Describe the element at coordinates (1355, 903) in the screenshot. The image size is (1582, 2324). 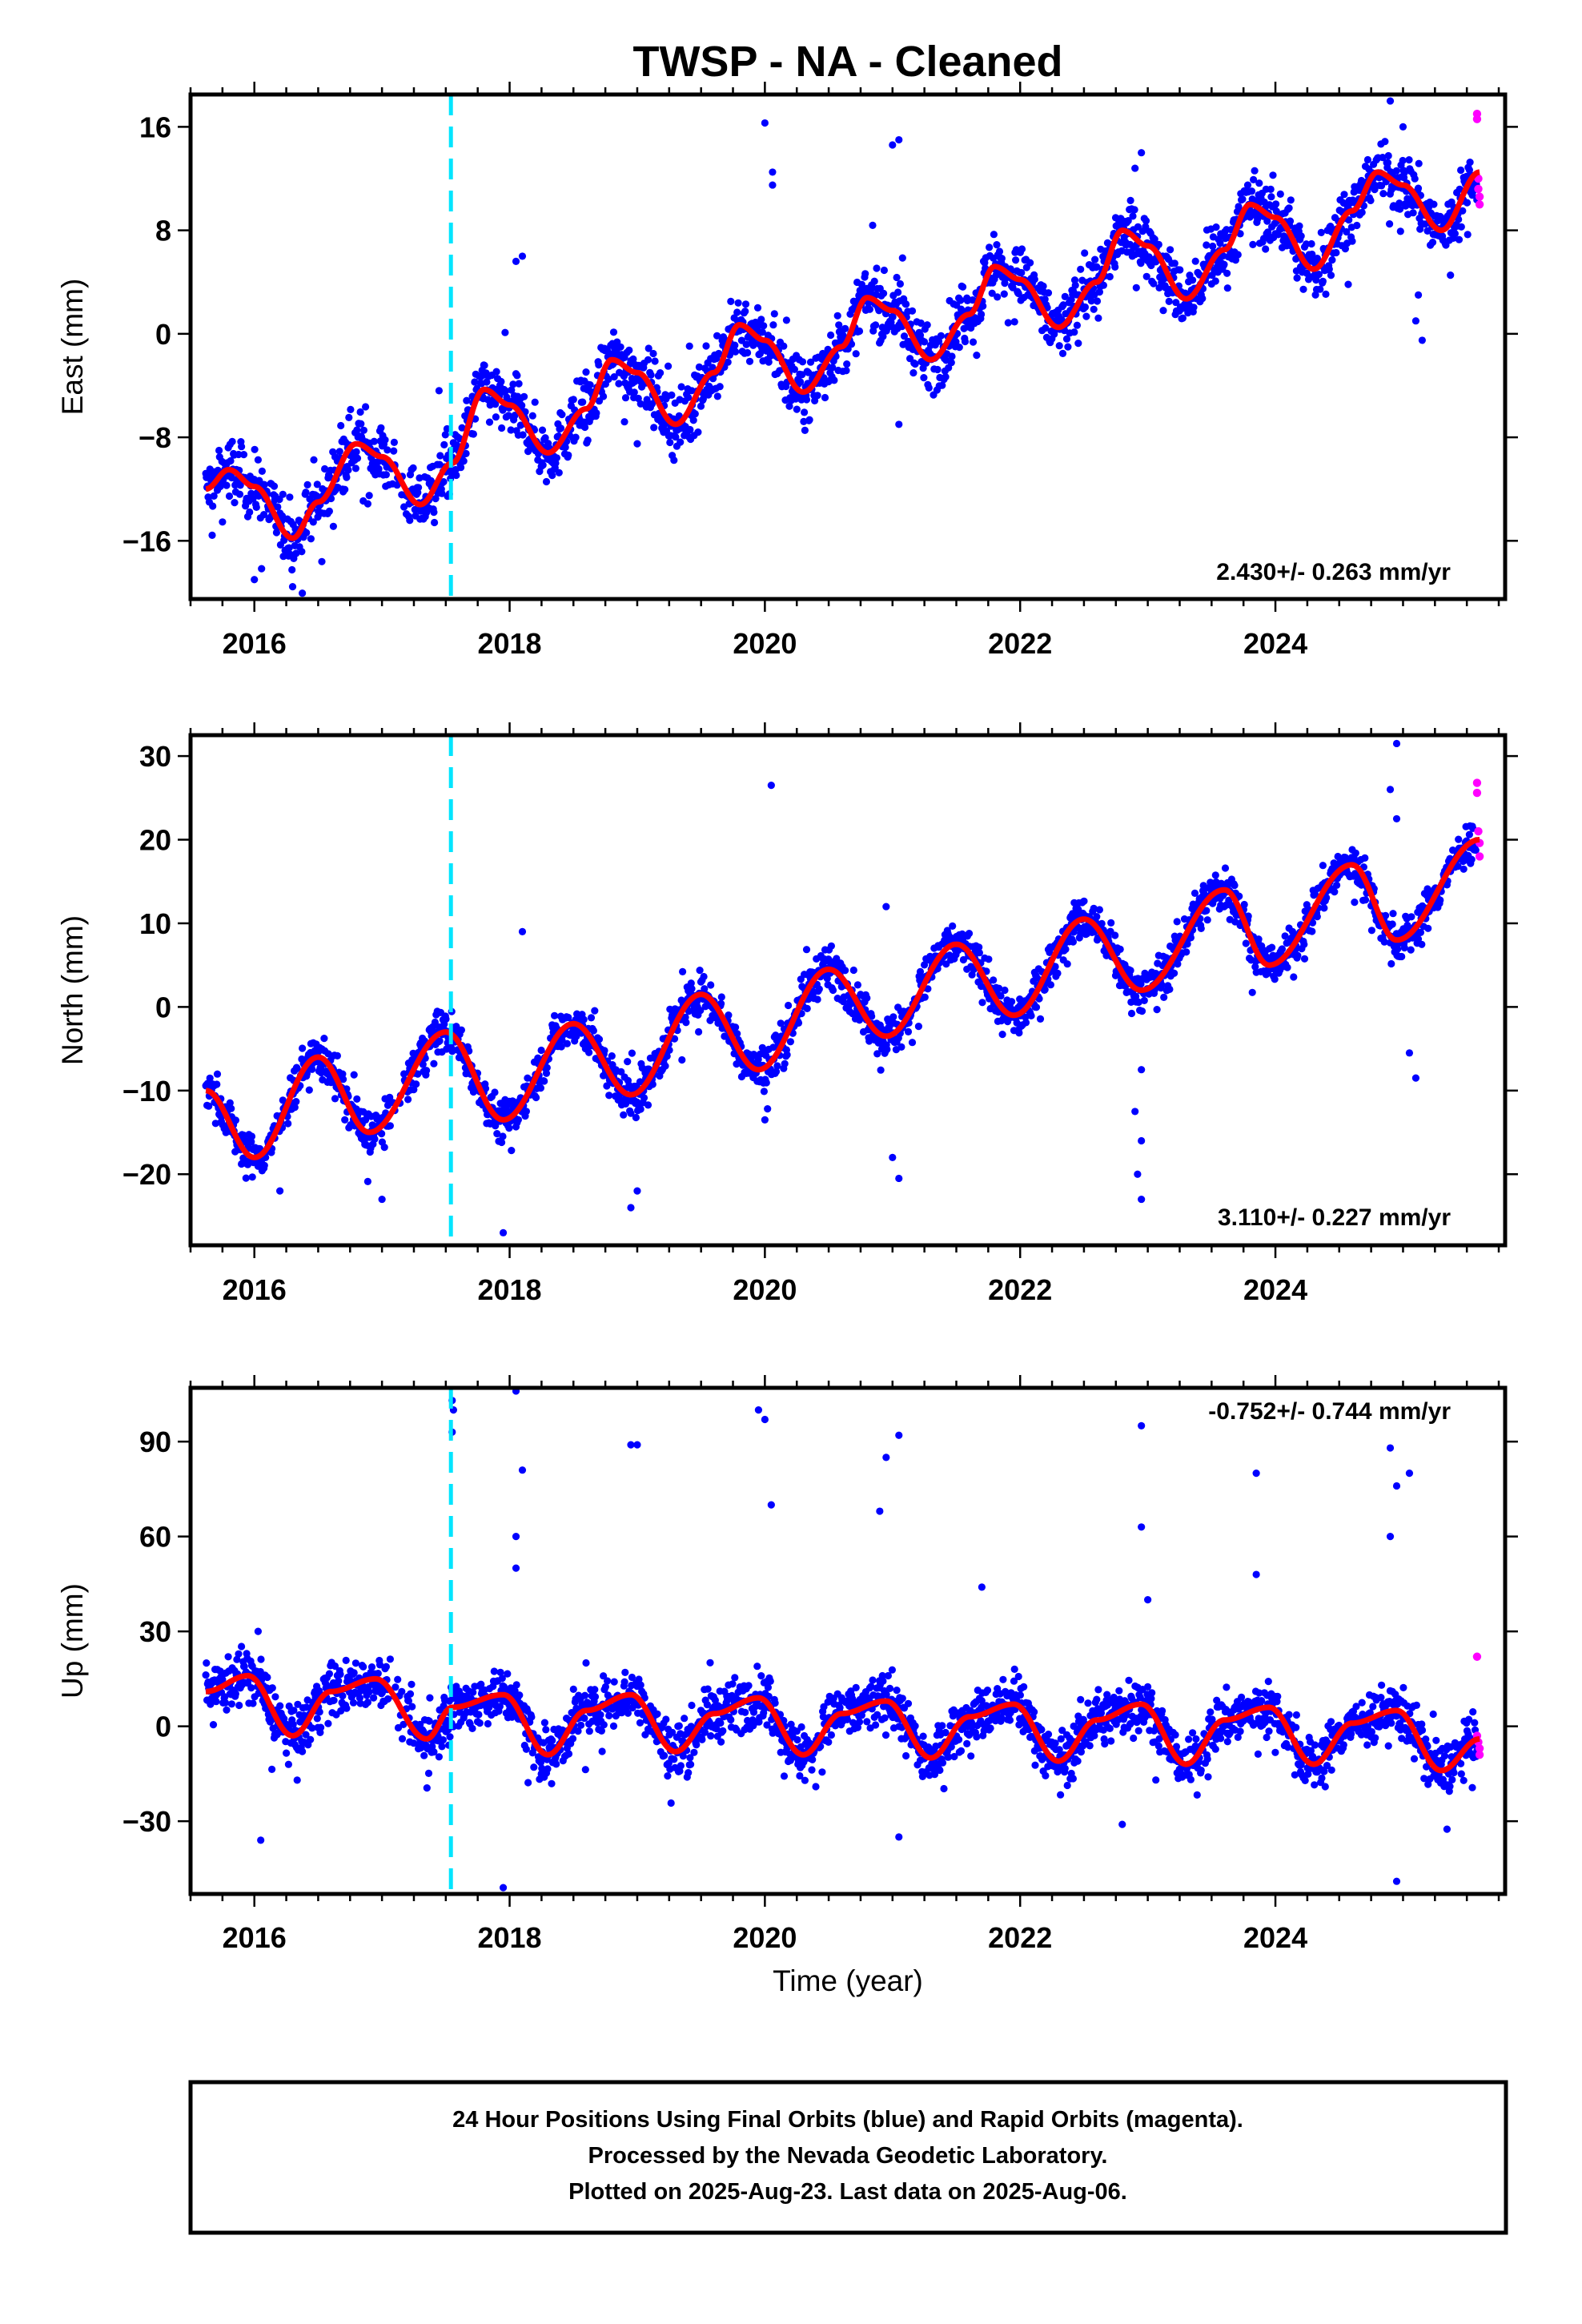
I see `north-point-1977` at that location.